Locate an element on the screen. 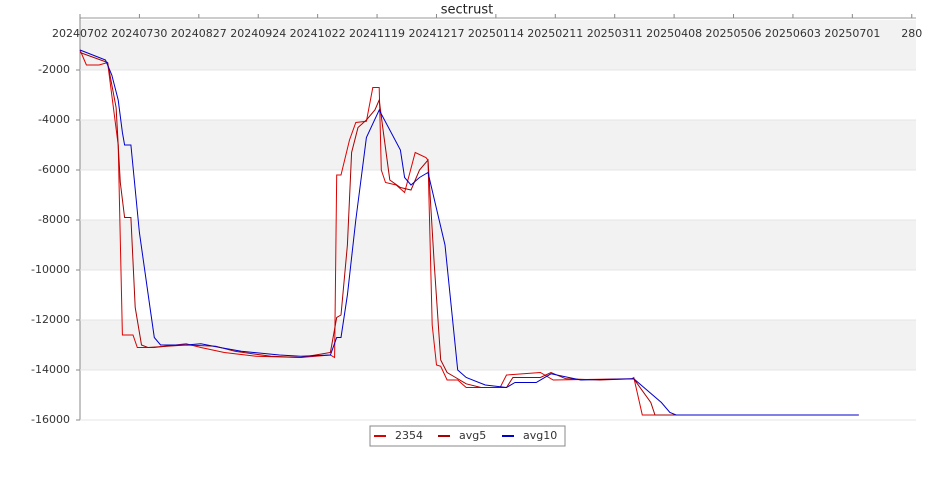  y-tick-label: -14000 is located at coordinates (50, 369).